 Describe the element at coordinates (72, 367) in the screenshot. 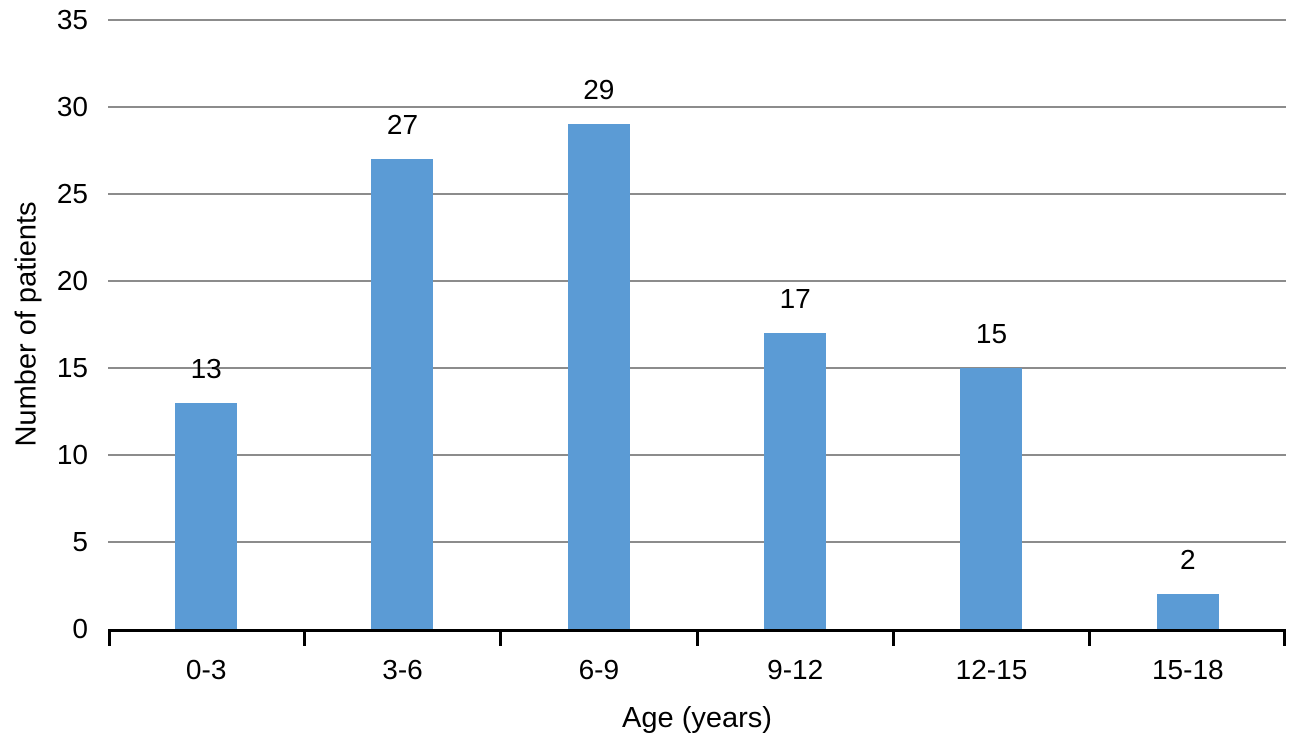

I see `y-tick-label: 15` at that location.